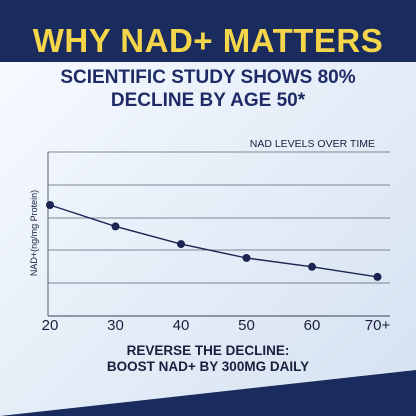 The height and width of the screenshot is (416, 416). Describe the element at coordinates (50, 325) in the screenshot. I see `x-tick-label: 20` at that location.